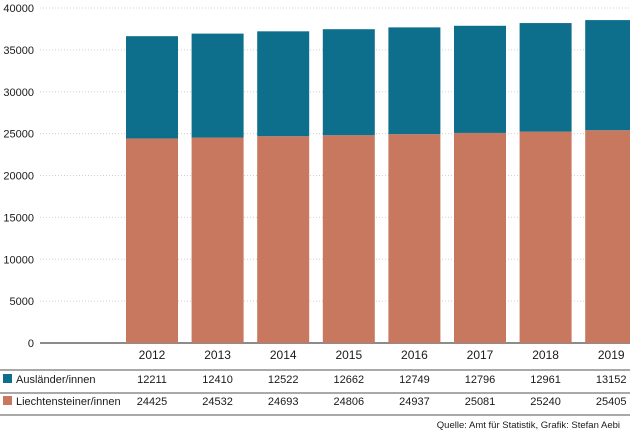 This screenshot has width=630, height=435. Describe the element at coordinates (18, 218) in the screenshot. I see `y-tick-label: 15000` at that location.